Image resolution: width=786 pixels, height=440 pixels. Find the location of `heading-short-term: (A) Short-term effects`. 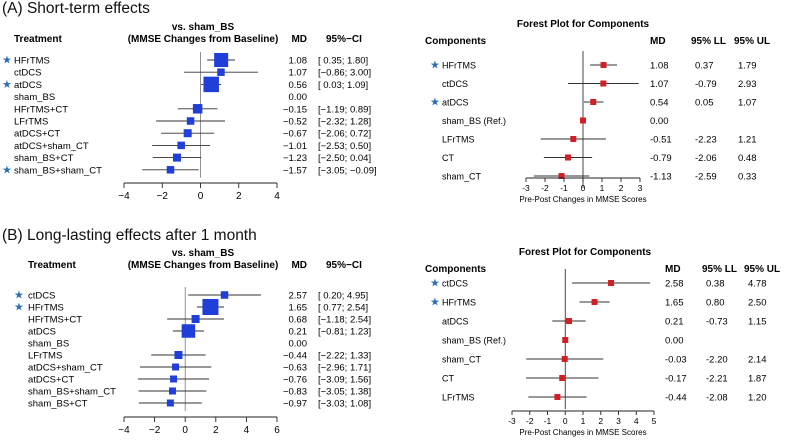

heading-short-term: (A) Short-term effects is located at coordinates (76, 8).